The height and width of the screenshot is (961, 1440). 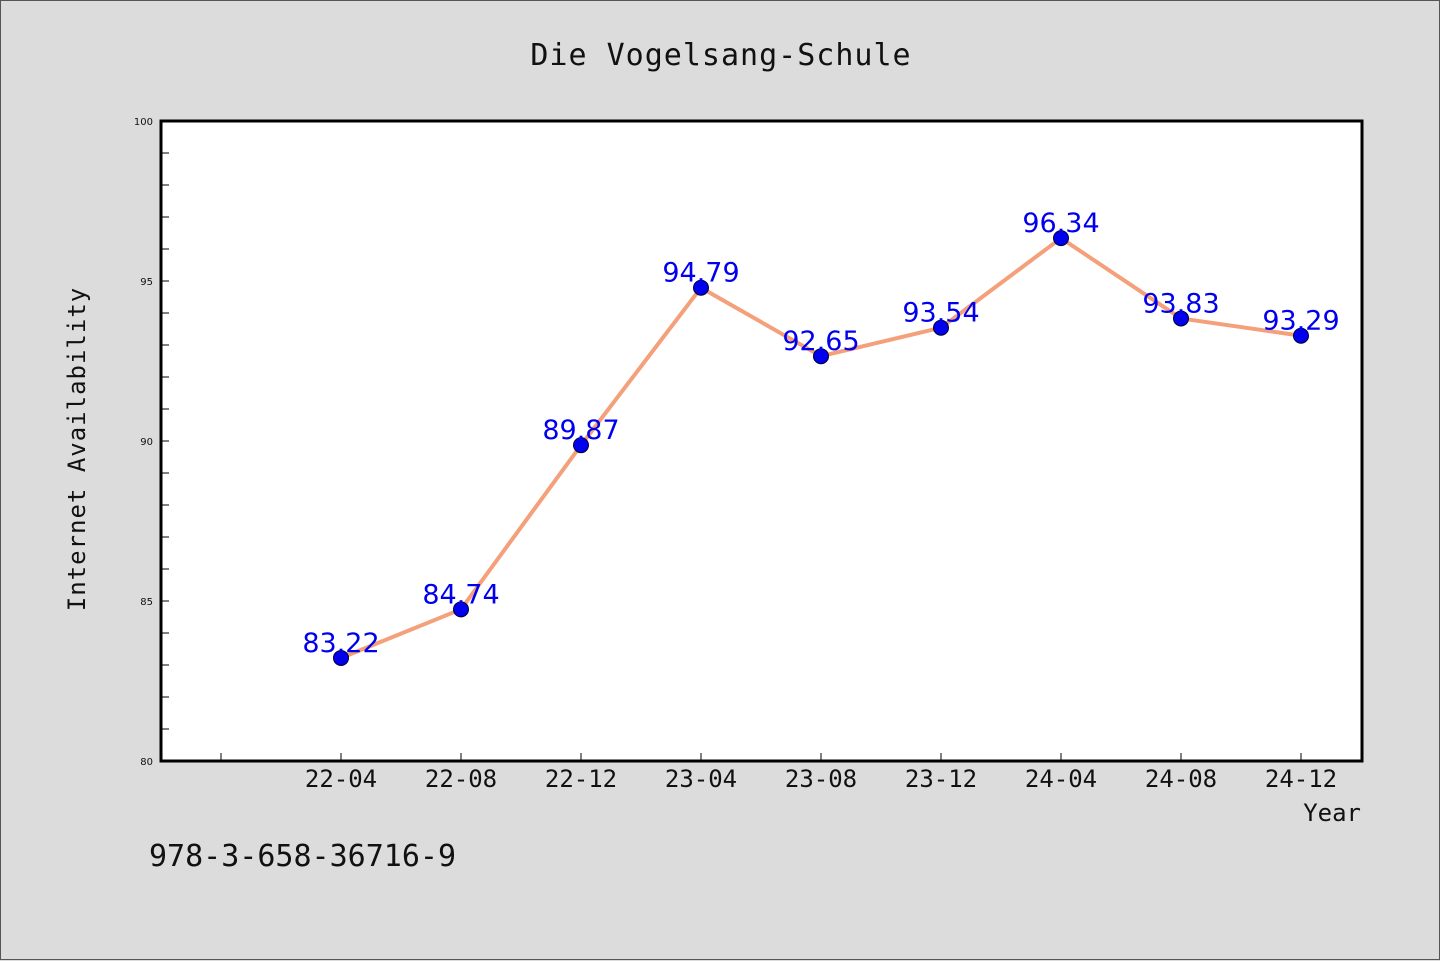 What do you see at coordinates (146, 282) in the screenshot?
I see `y-tick-label: 95` at bounding box center [146, 282].